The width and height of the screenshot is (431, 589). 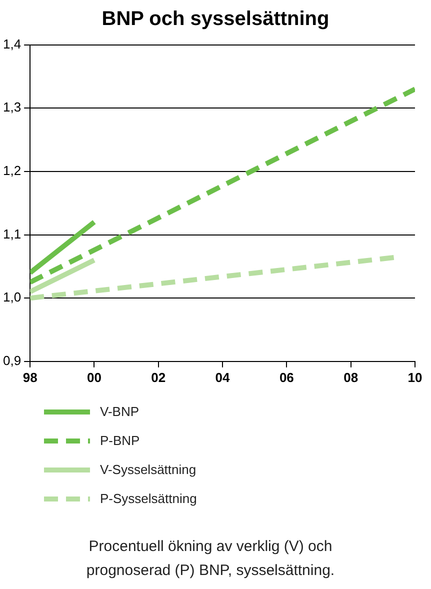 I want to click on y-tick-label: 1,4, so click(x=12, y=44).